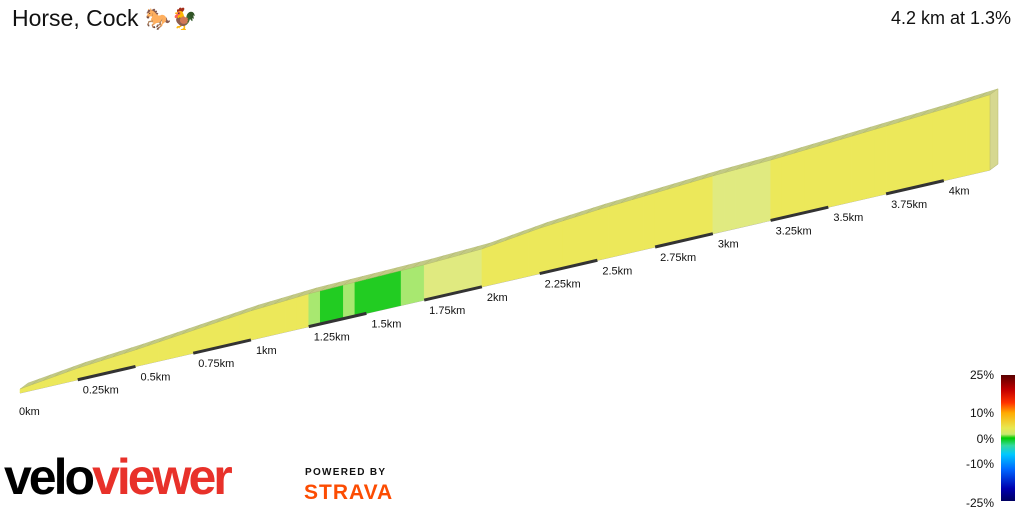 This screenshot has width=1024, height=512. What do you see at coordinates (994, 129) in the screenshot?
I see `profile-end-cap` at bounding box center [994, 129].